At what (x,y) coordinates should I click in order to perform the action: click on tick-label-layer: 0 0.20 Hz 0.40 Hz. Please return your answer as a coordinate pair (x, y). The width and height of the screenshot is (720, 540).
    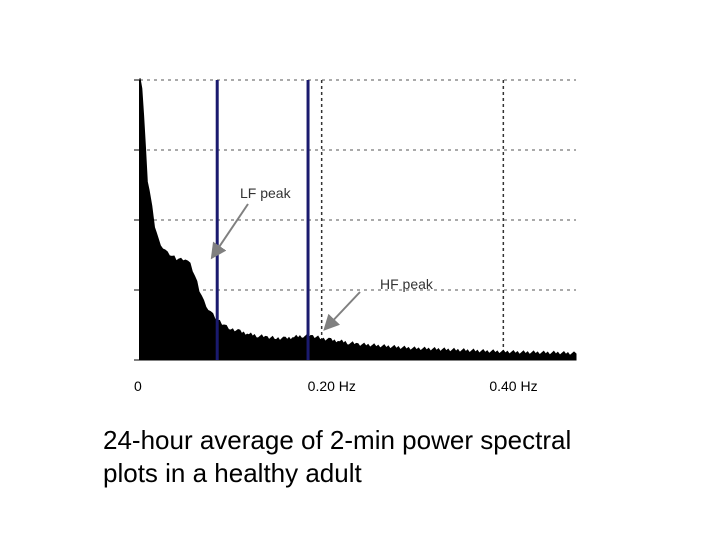
    Looking at the image, I should click on (336, 386).